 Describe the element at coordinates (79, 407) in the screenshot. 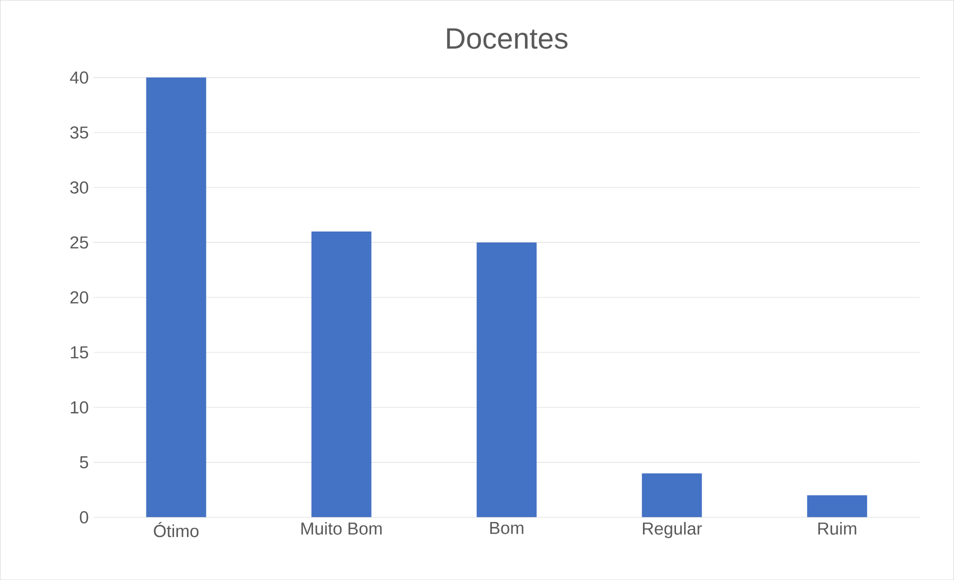

I see `y-tick-label: 10` at that location.